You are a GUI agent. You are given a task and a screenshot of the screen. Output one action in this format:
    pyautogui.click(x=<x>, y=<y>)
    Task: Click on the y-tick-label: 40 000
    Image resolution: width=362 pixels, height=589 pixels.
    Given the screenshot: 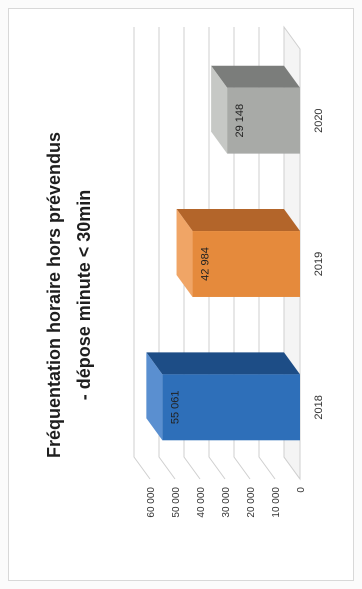 What is the action you would take?
    pyautogui.click(x=201, y=502)
    